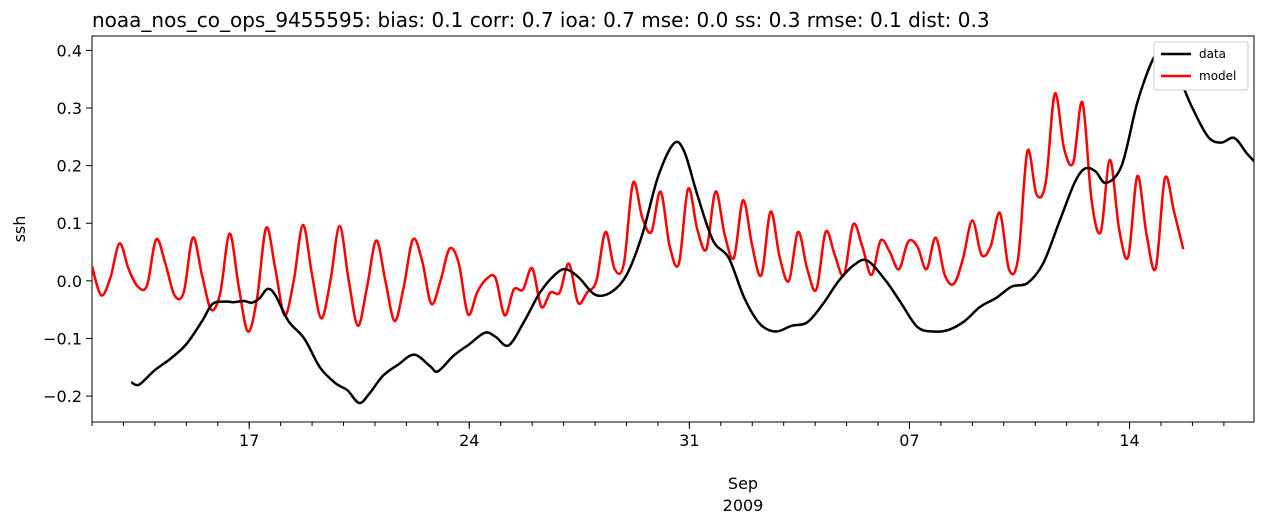  I want to click on x-tick-label: 14, so click(1129, 440).